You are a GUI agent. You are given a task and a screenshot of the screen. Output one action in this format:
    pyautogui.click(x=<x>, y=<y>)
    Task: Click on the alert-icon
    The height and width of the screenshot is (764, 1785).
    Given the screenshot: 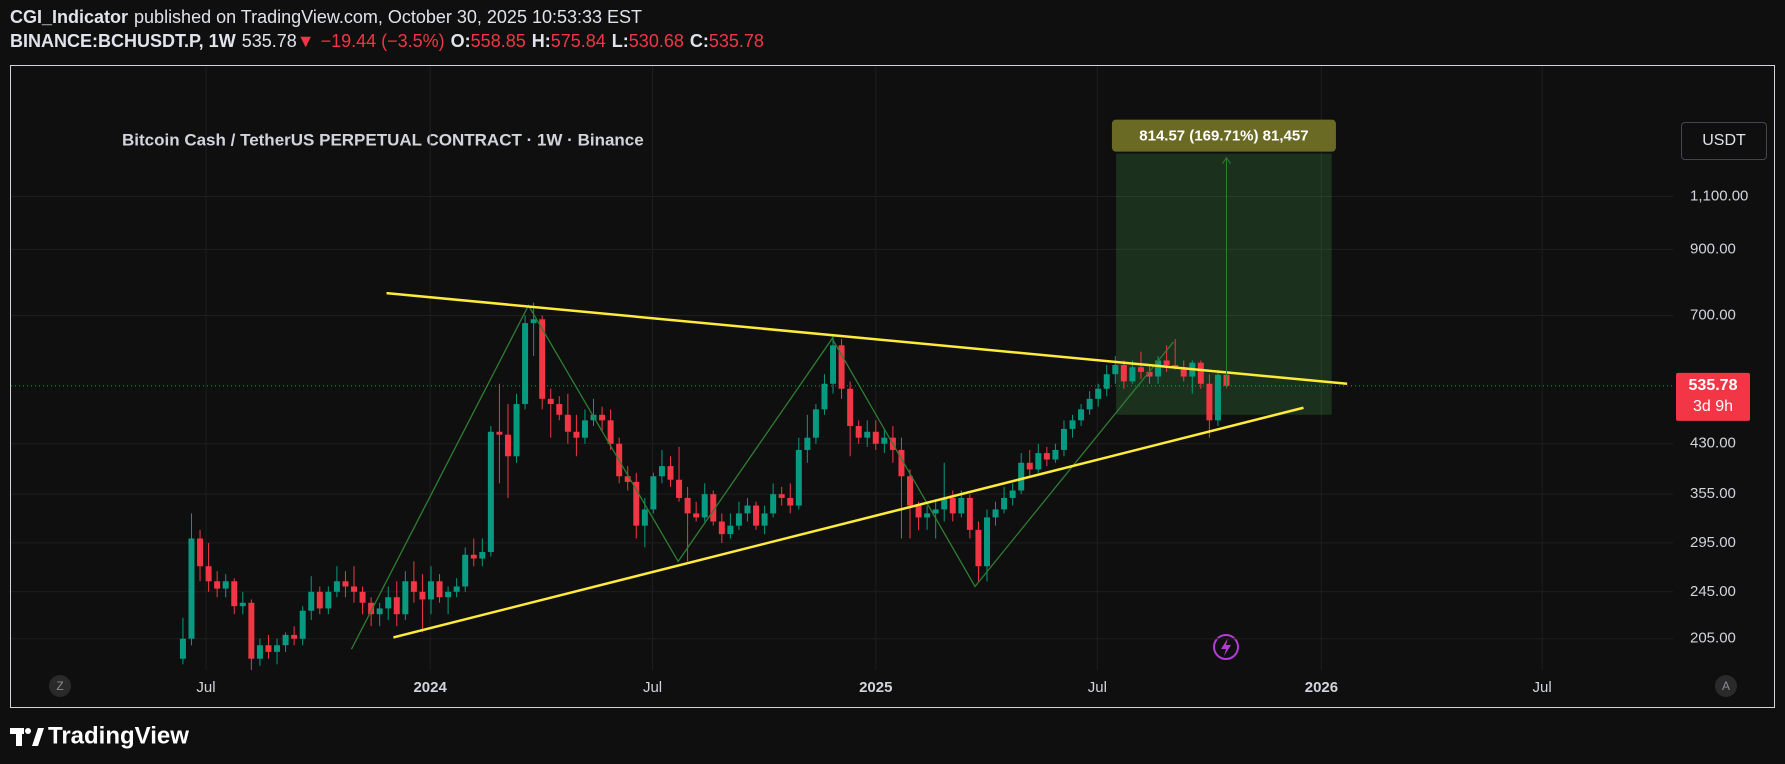 What is the action you would take?
    pyautogui.click(x=1226, y=647)
    